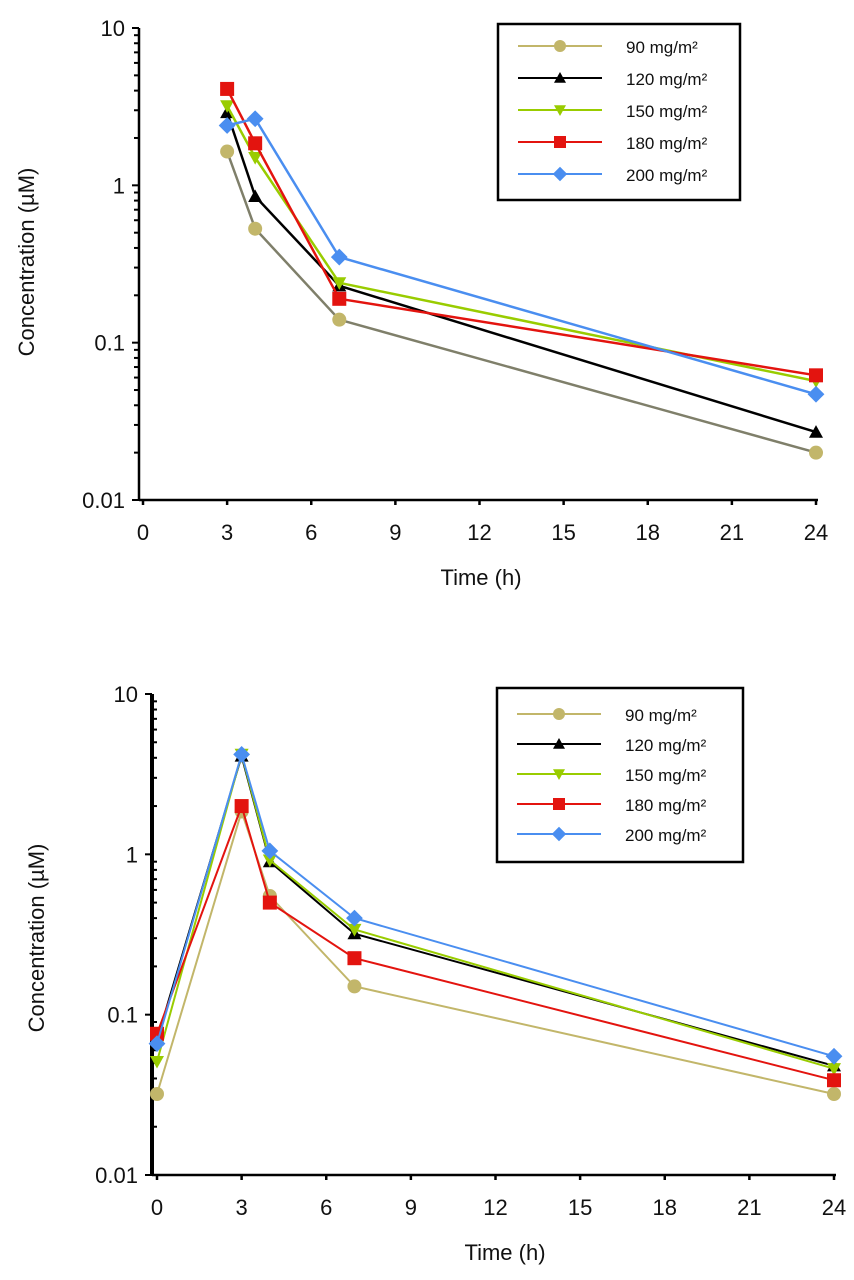  What do you see at coordinates (109, 343) in the screenshot?
I see `y-tick-label: 0.1` at bounding box center [109, 343].